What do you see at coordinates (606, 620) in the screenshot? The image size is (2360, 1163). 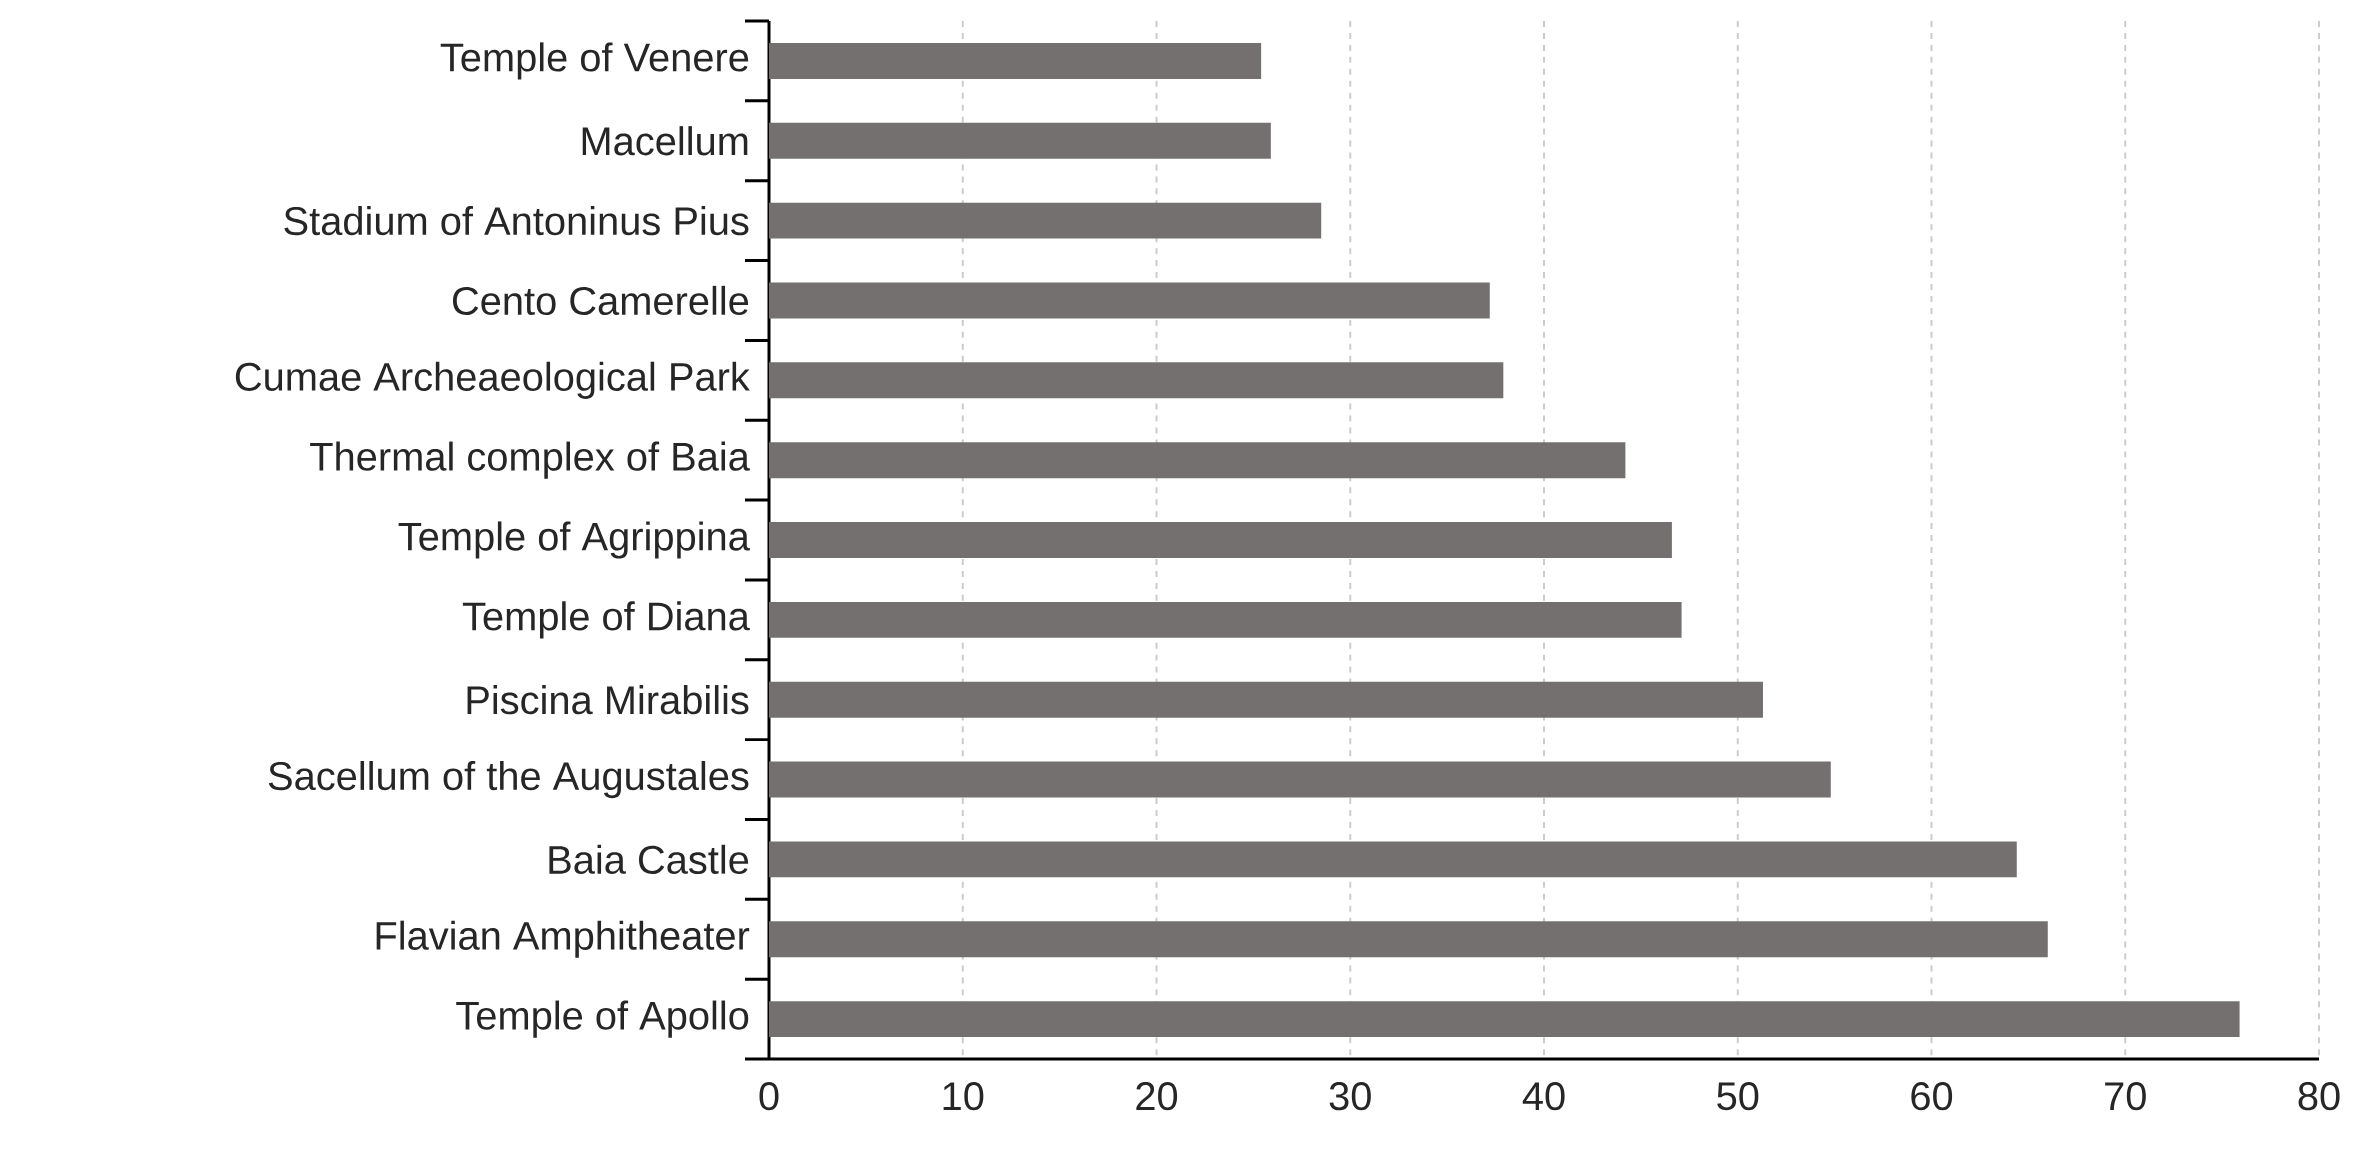 I see `y-tick-label: Temple of Diana` at bounding box center [606, 620].